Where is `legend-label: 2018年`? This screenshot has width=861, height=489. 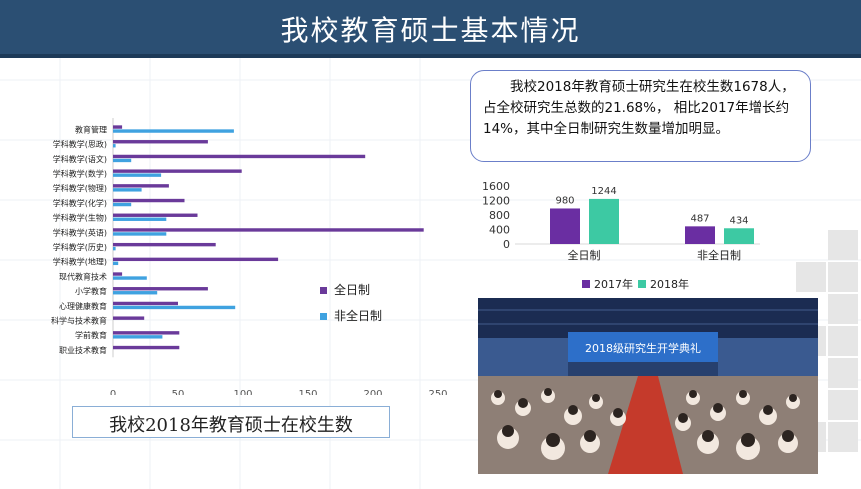 legend-label: 2018年 is located at coordinates (669, 284).